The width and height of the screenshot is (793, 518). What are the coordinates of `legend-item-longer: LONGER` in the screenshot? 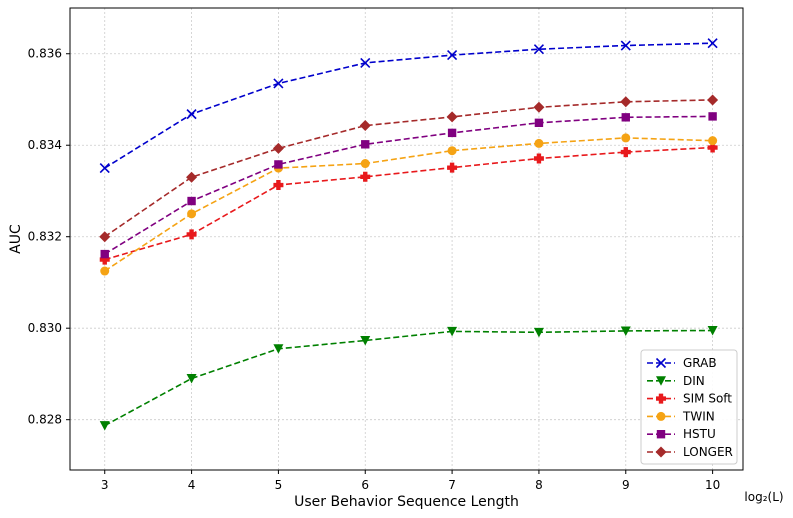 It's located at (690, 452).